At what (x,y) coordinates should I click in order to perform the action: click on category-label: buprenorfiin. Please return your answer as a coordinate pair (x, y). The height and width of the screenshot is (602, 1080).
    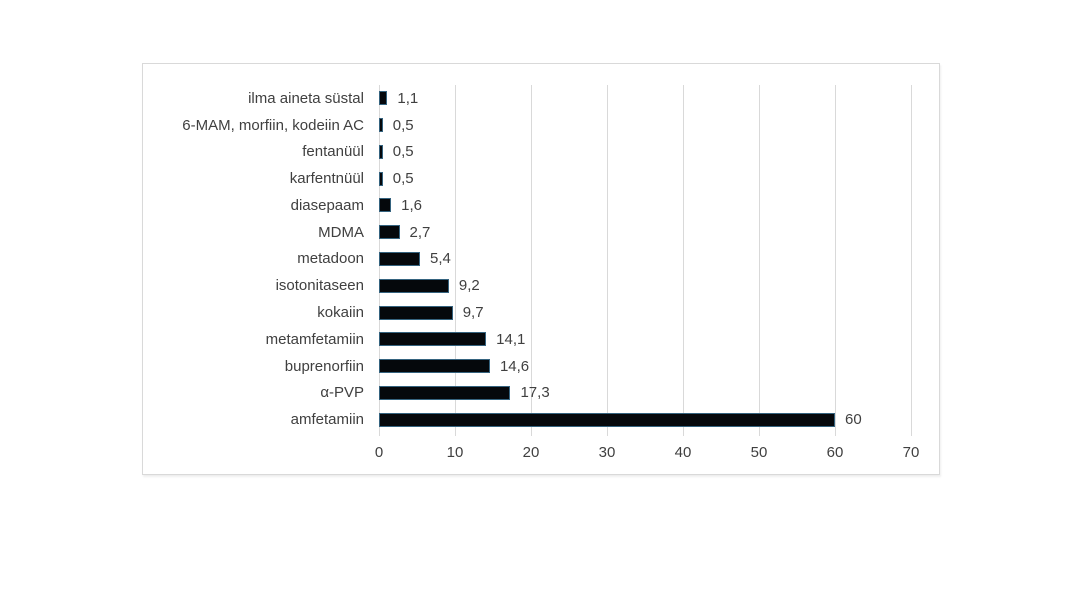
    Looking at the image, I should click on (324, 366).